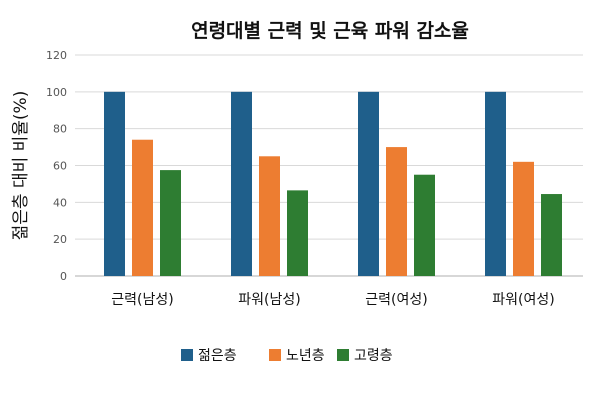  I want to click on legend-swatch-젊은층, so click(187, 355).